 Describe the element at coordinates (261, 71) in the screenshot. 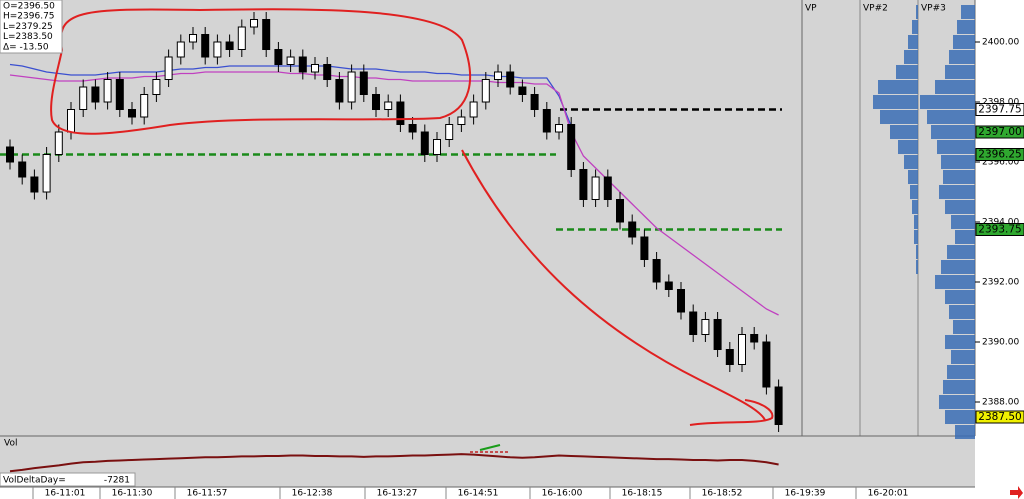

I see `annotation-loop` at that location.